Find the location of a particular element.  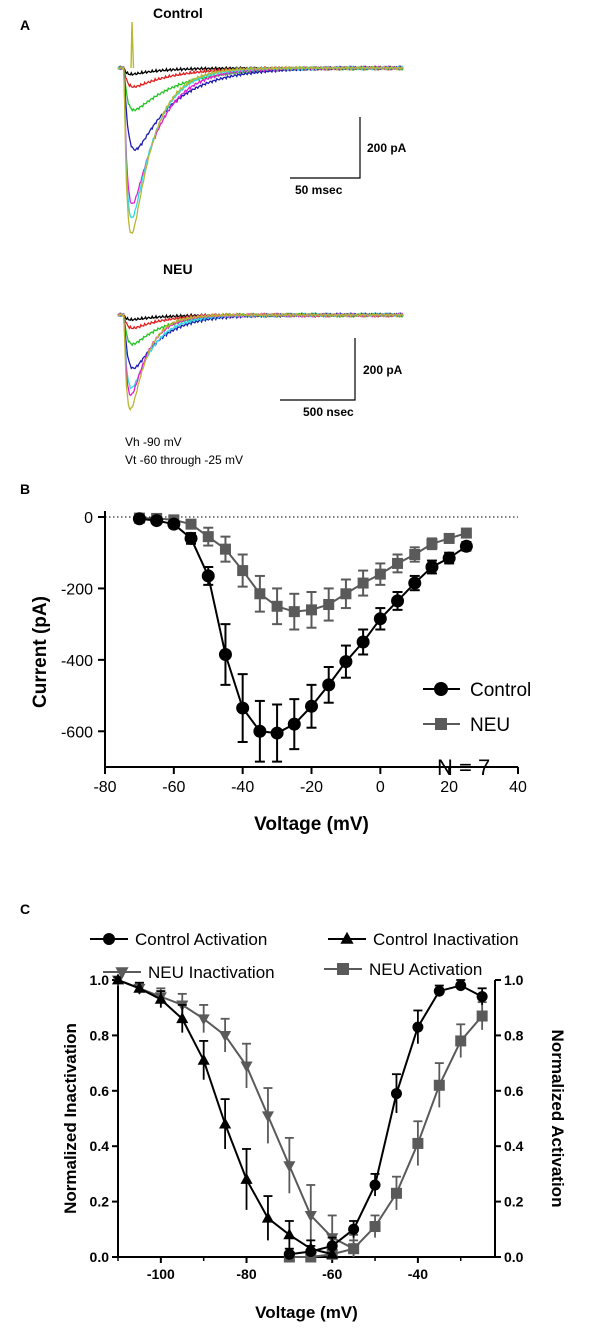

x-tick-label: -100 is located at coordinates (161, 1274).